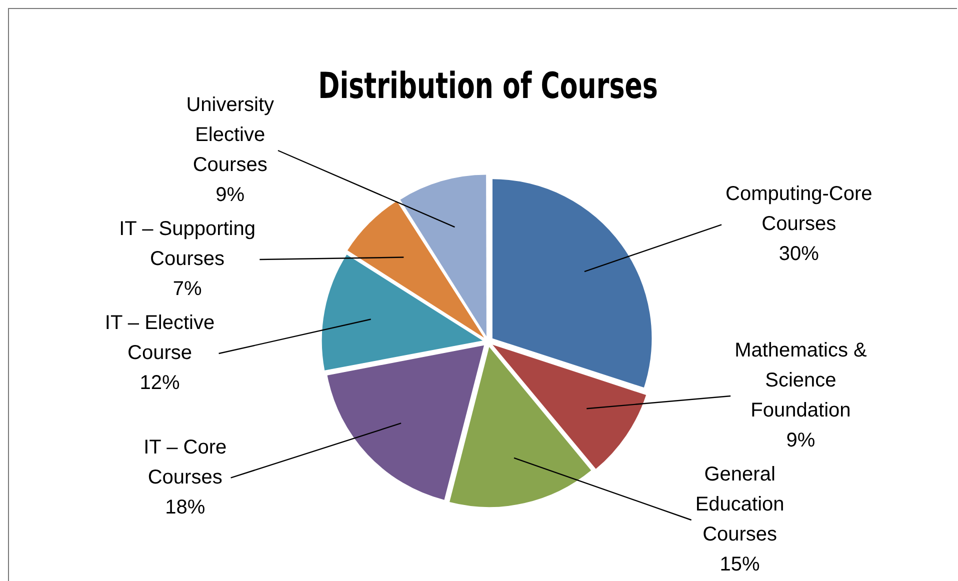 The image size is (958, 581). I want to click on slice-label: University Elective Courses, so click(230, 135).